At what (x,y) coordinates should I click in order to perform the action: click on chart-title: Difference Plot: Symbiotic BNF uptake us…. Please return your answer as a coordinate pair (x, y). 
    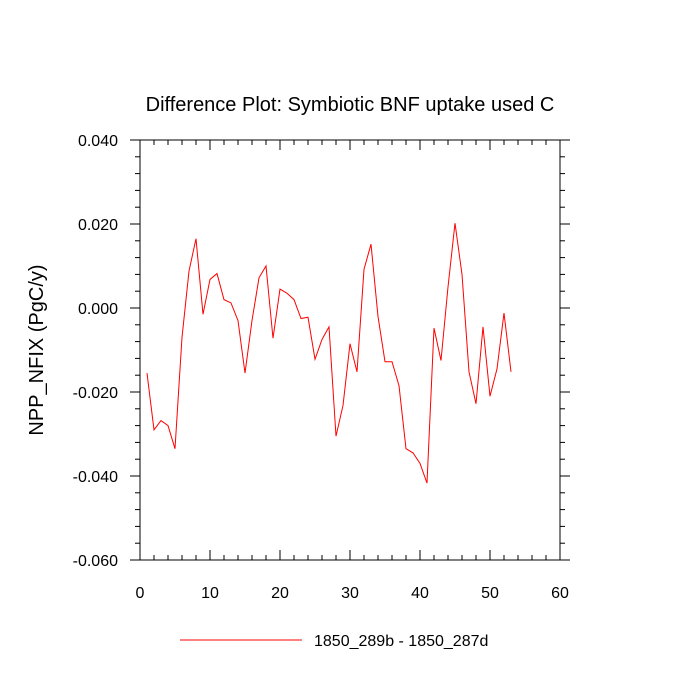
    Looking at the image, I should click on (350, 105).